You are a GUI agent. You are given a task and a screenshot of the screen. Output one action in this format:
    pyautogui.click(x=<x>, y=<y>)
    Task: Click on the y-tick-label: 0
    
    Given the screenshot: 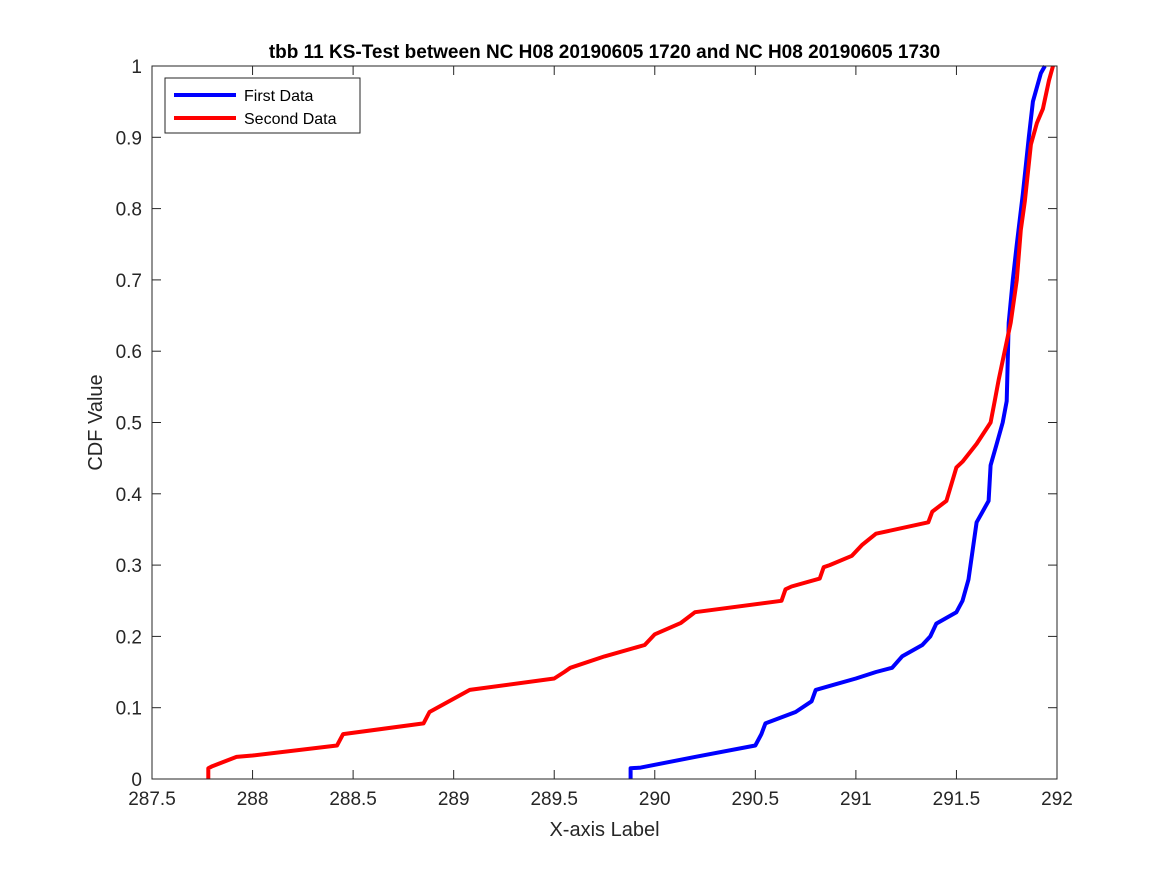 What is the action you would take?
    pyautogui.click(x=136, y=780)
    